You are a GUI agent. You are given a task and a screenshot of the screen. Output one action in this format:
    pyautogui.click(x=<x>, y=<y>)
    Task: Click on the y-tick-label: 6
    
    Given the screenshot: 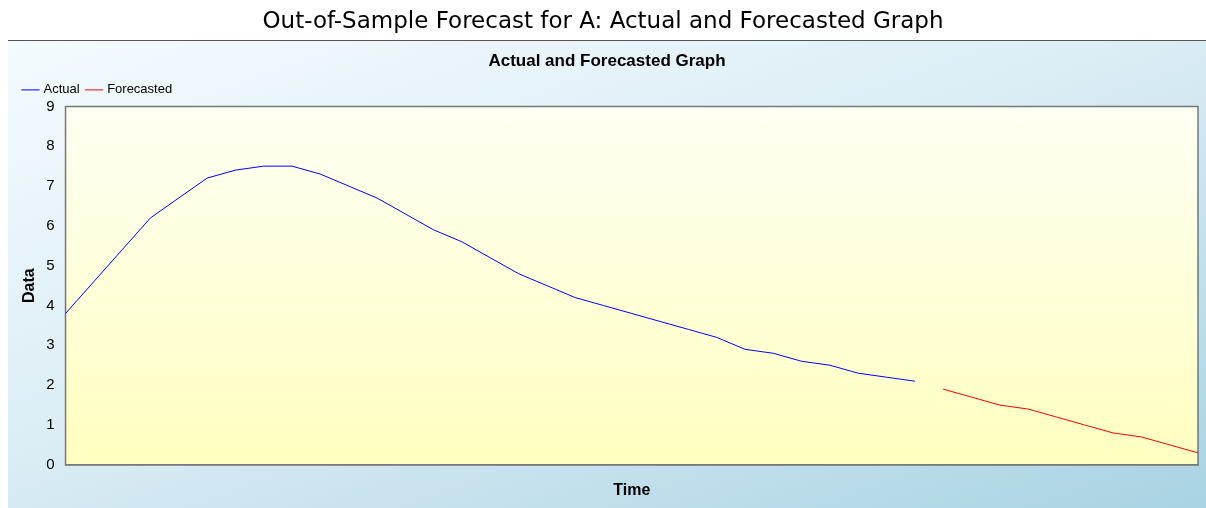 What is the action you would take?
    pyautogui.click(x=50, y=225)
    